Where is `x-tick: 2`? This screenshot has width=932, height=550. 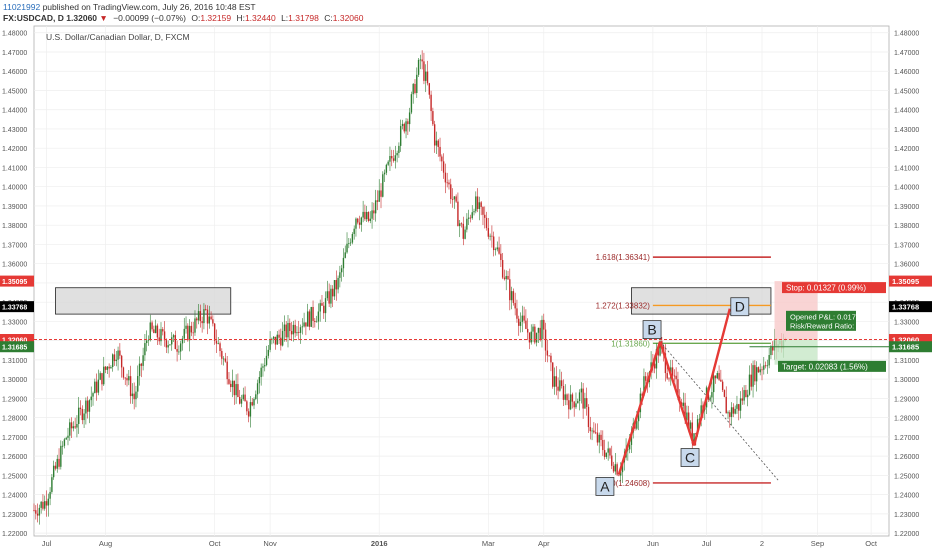
x-tick: 2 is located at coordinates (762, 543).